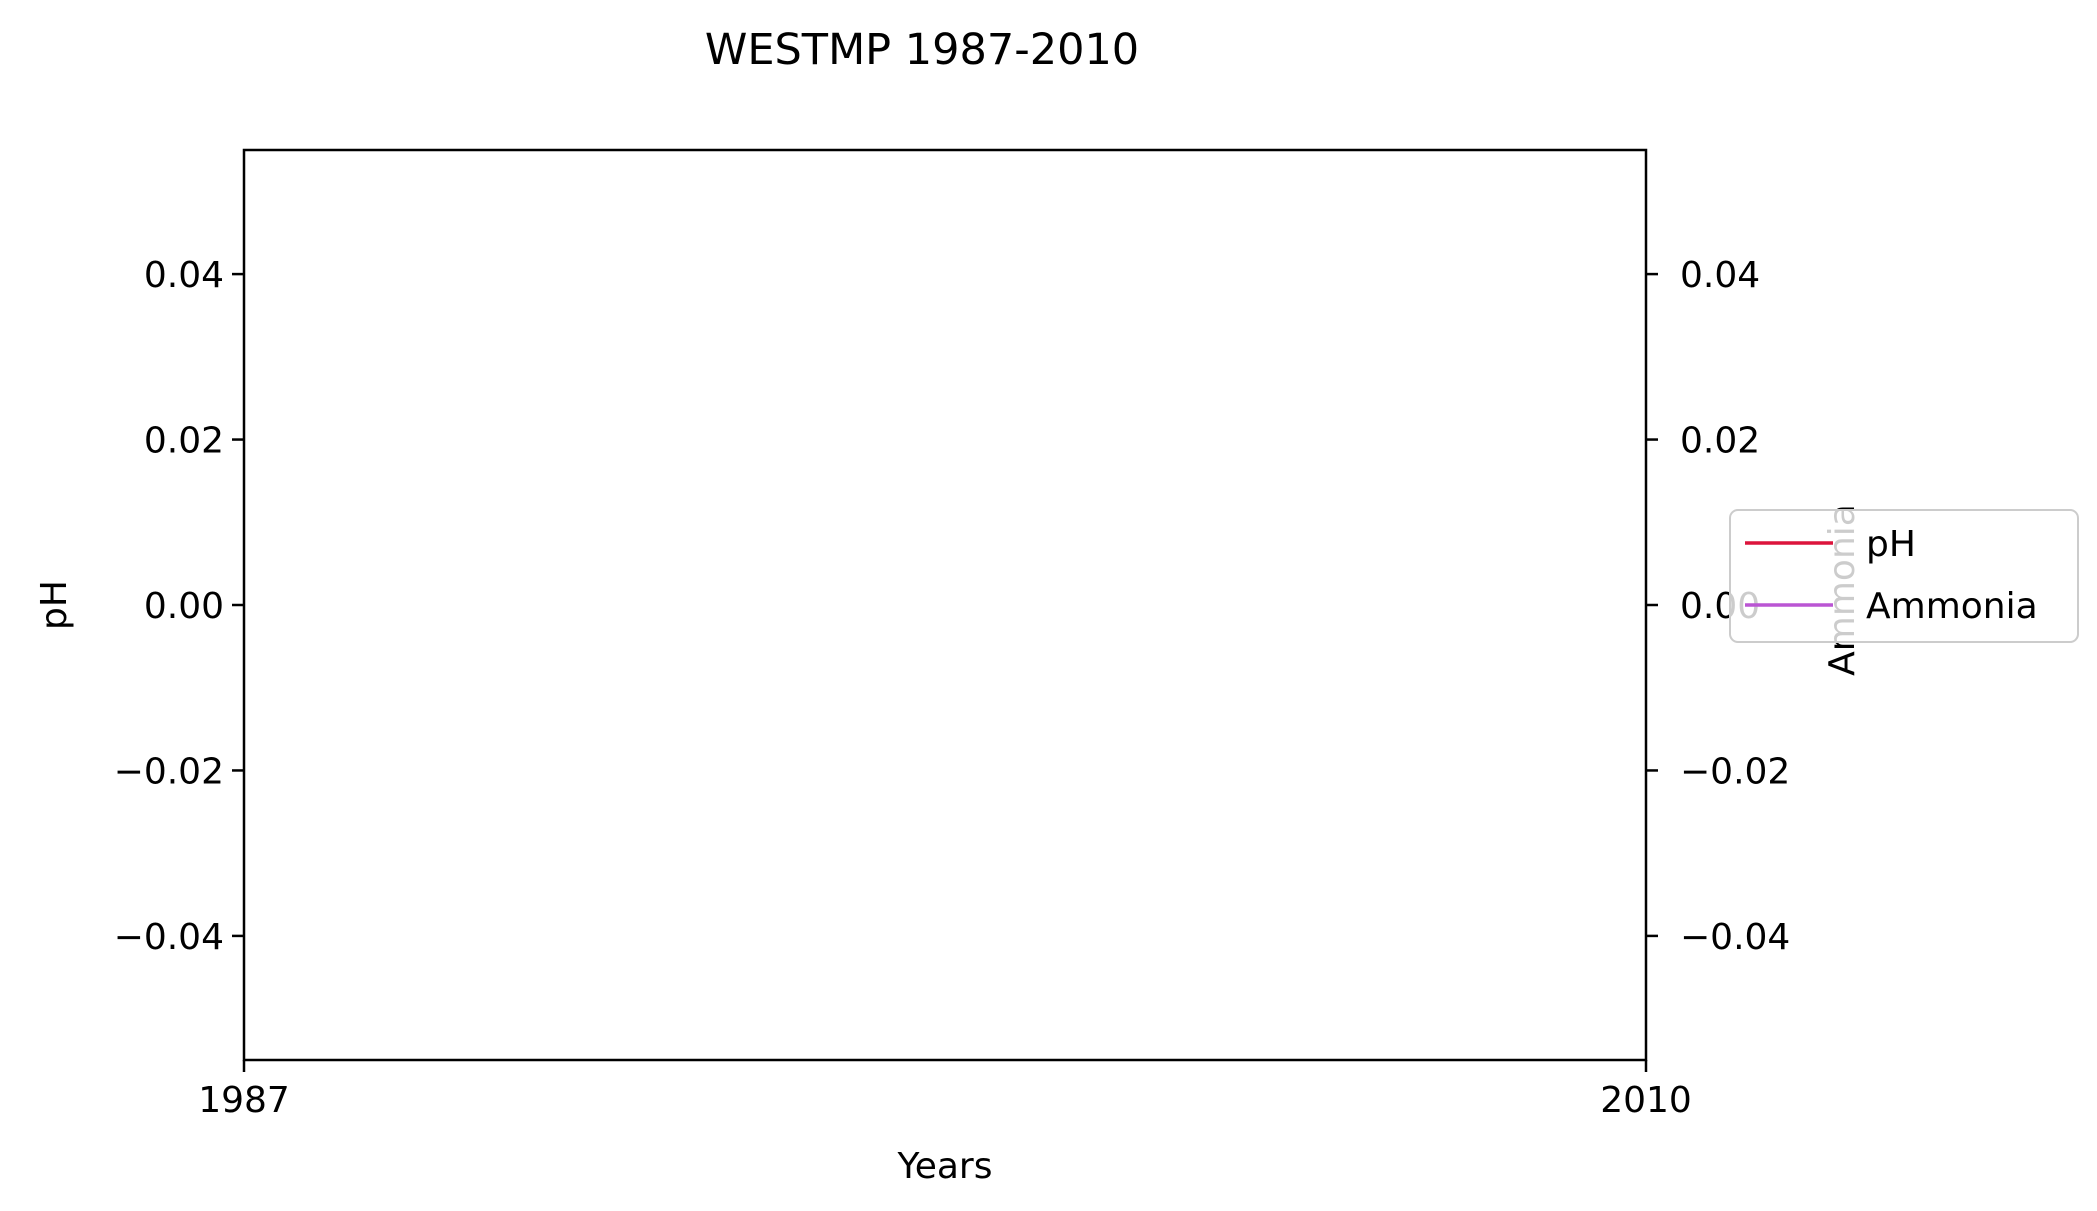 The height and width of the screenshot is (1211, 2097). What do you see at coordinates (184, 275) in the screenshot?
I see `left-y-tick-label: 0.04` at bounding box center [184, 275].